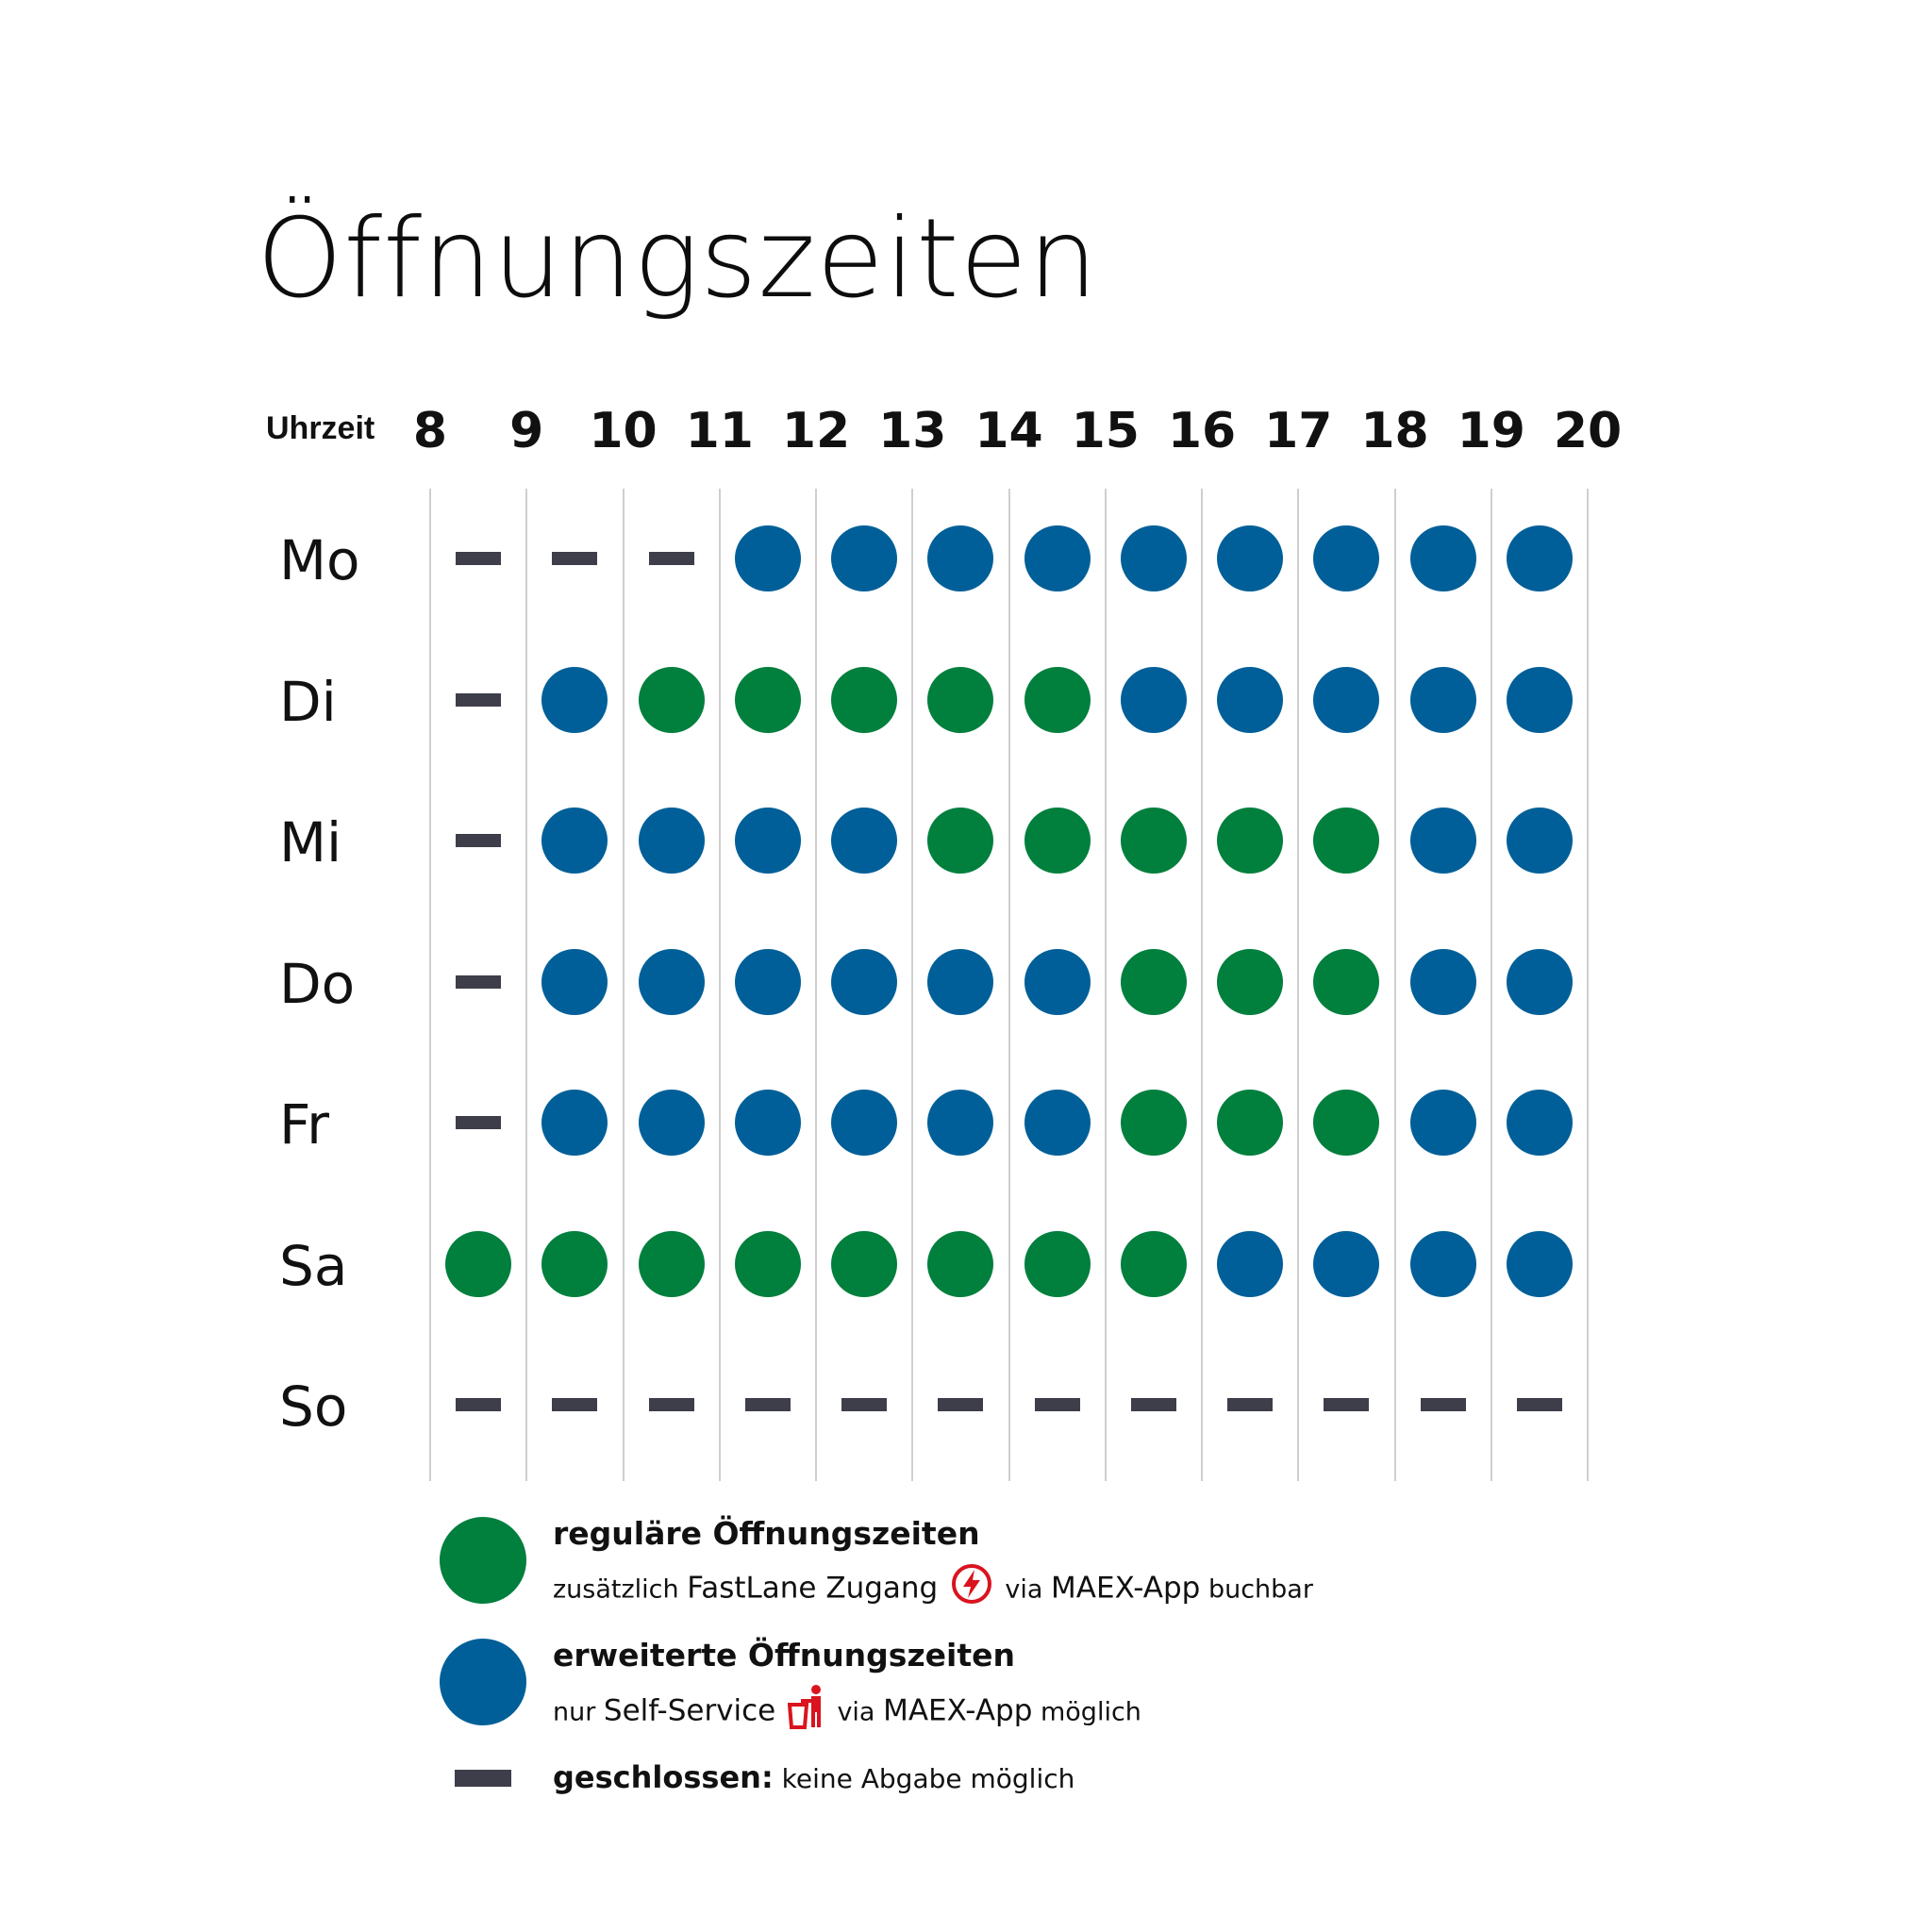 The width and height of the screenshot is (1932, 1932). What do you see at coordinates (304, 1125) in the screenshot?
I see `day-label: Fr` at bounding box center [304, 1125].